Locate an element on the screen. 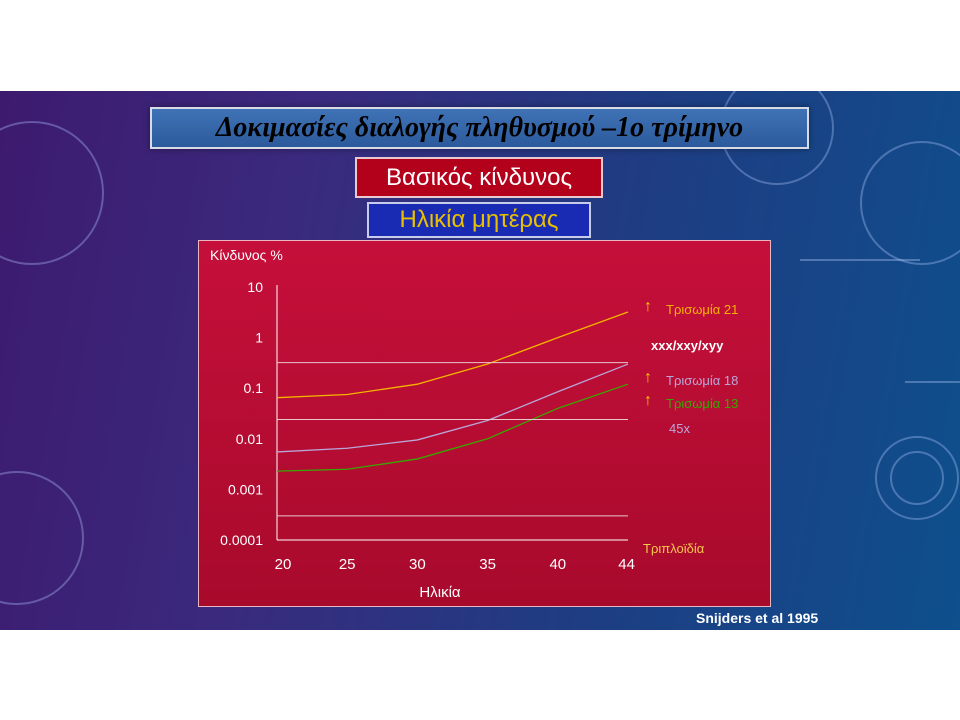 The height and width of the screenshot is (720, 960). series-line-trisomy21 is located at coordinates (452, 355).